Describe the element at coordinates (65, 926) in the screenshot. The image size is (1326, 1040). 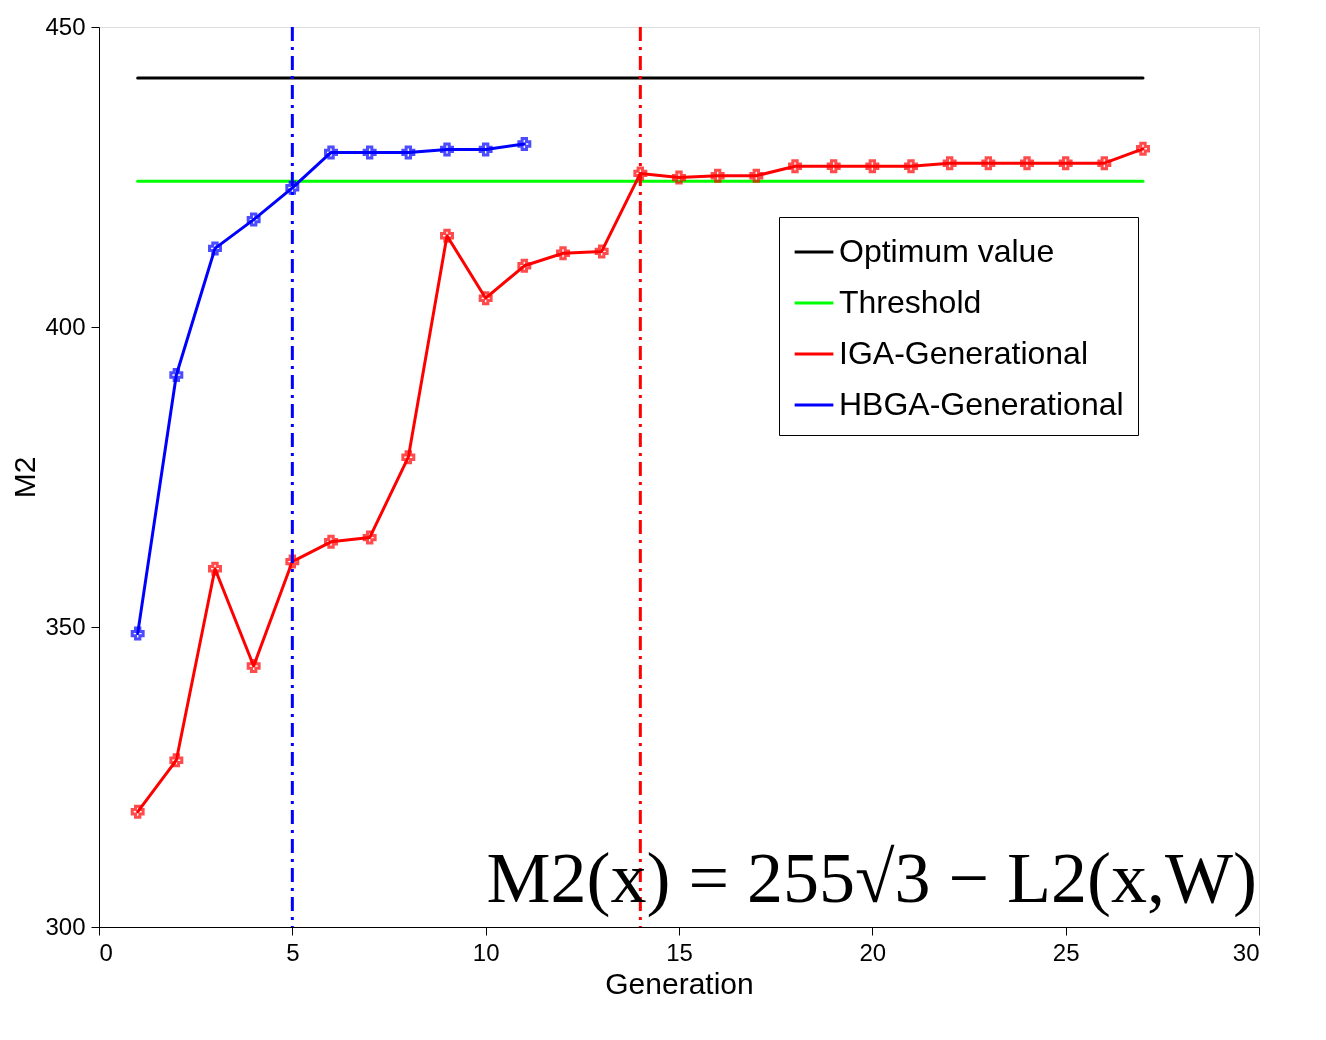
I see `y-tick-label: 300` at that location.